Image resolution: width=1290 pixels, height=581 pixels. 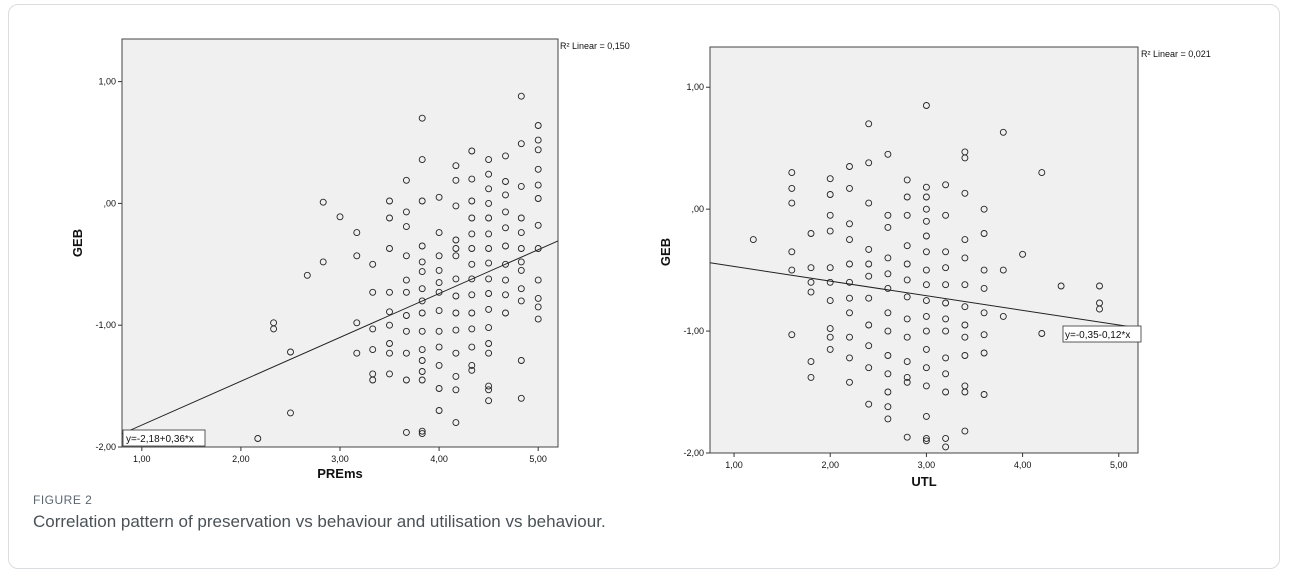 I want to click on y-tick-label: -1,00, so click(x=693, y=331).